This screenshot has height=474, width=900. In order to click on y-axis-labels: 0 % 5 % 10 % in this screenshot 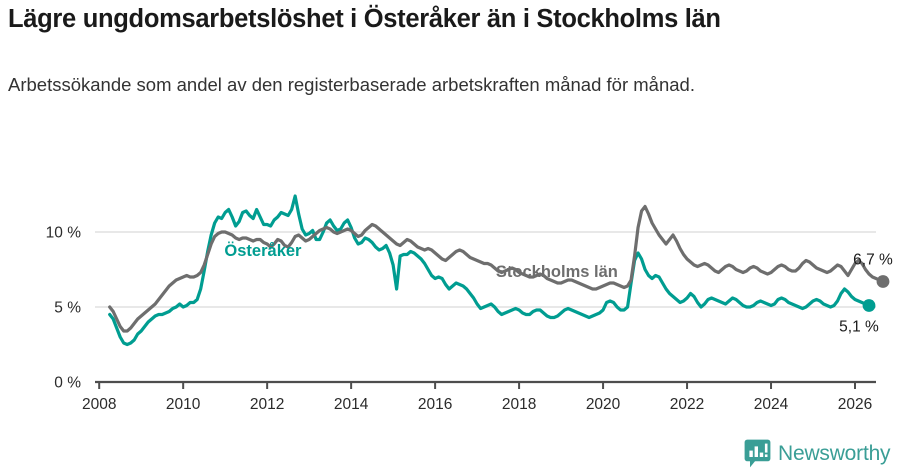, I will do `click(64, 308)`.